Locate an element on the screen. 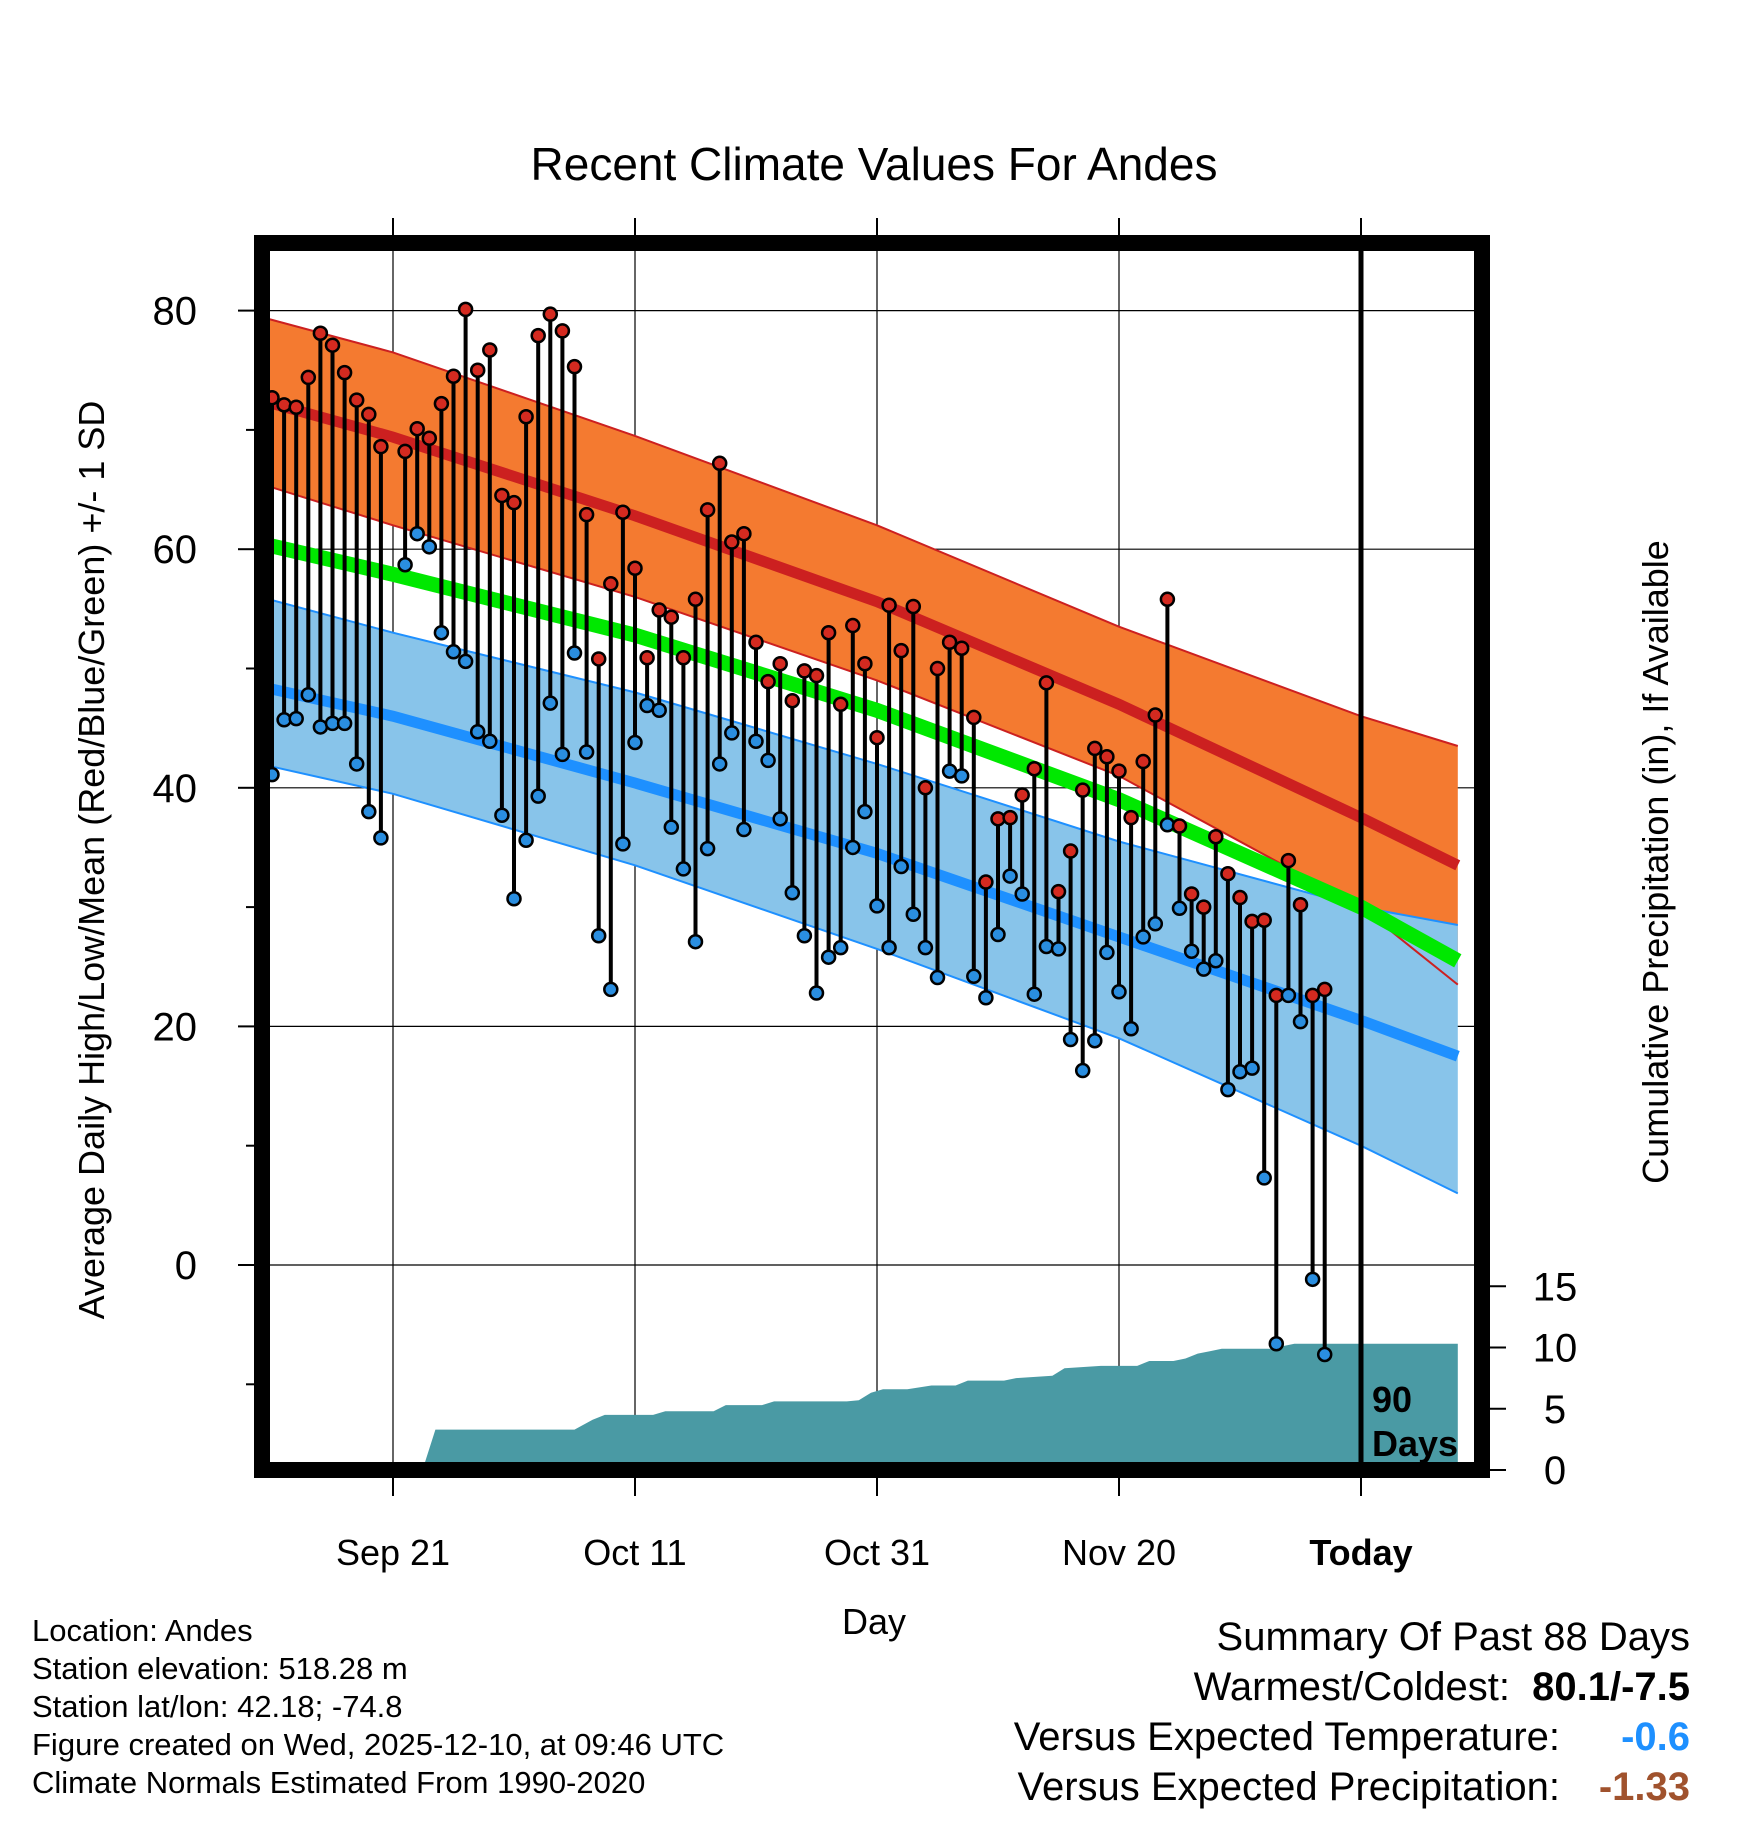  y-tick-label: 0 is located at coordinates (186, 1266).